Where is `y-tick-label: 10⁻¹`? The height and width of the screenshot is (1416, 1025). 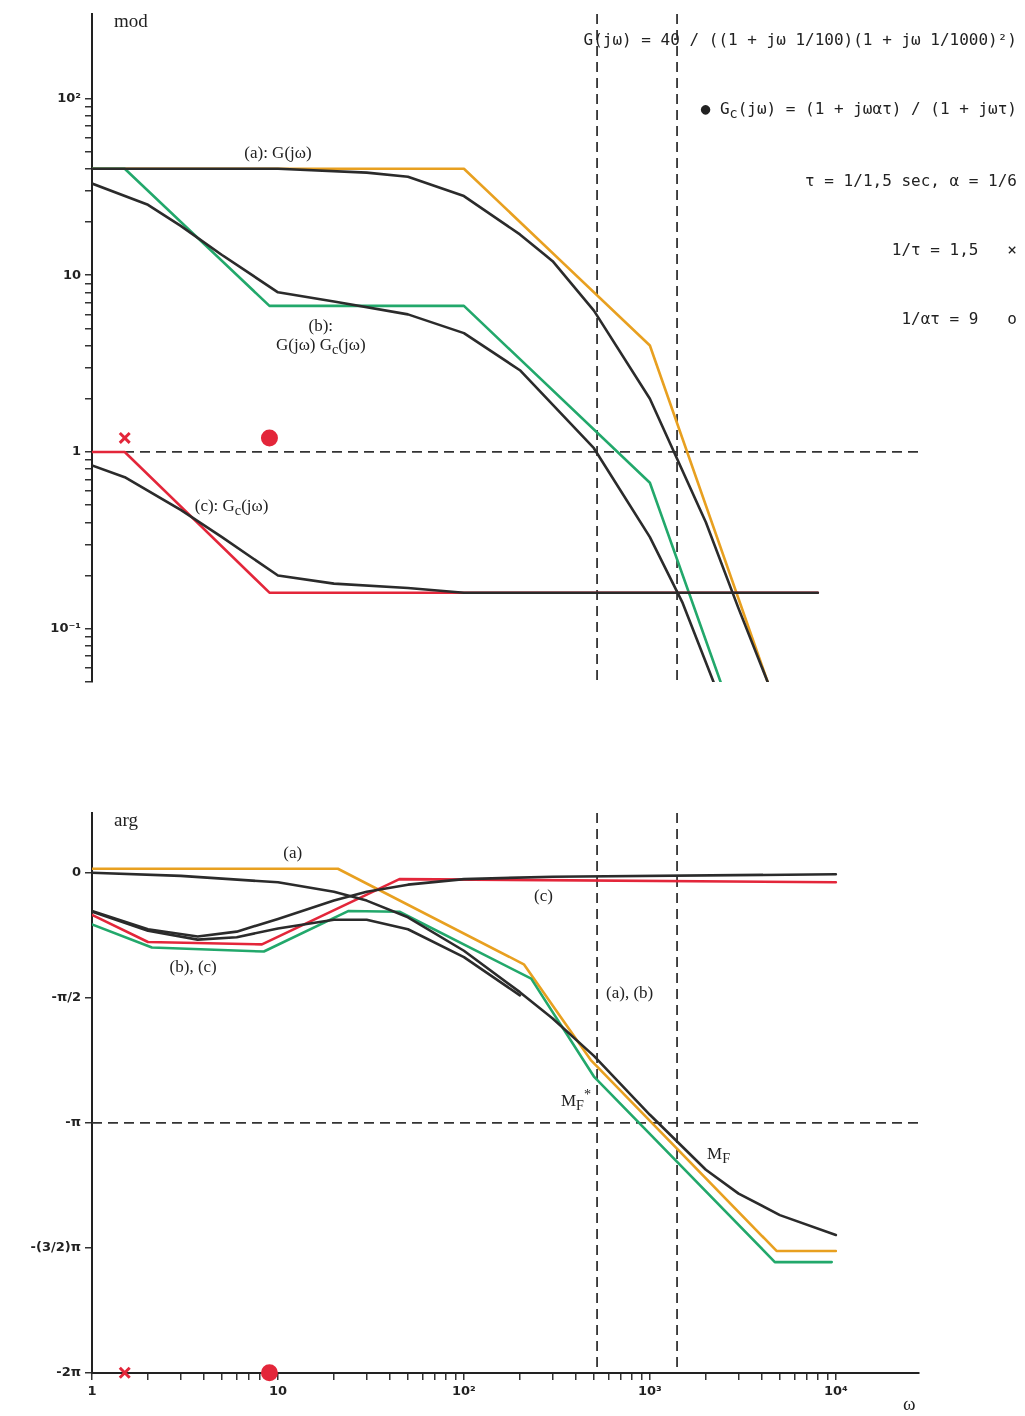 y-tick-label: 10⁻¹ is located at coordinates (65, 628).